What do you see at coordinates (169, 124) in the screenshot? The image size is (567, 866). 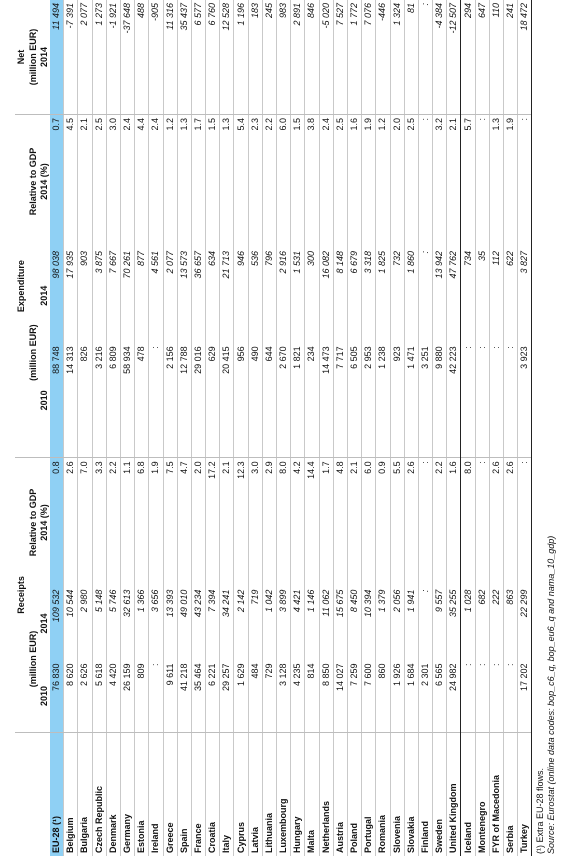 I see `egdp-cell: 1.2` at bounding box center [169, 124].